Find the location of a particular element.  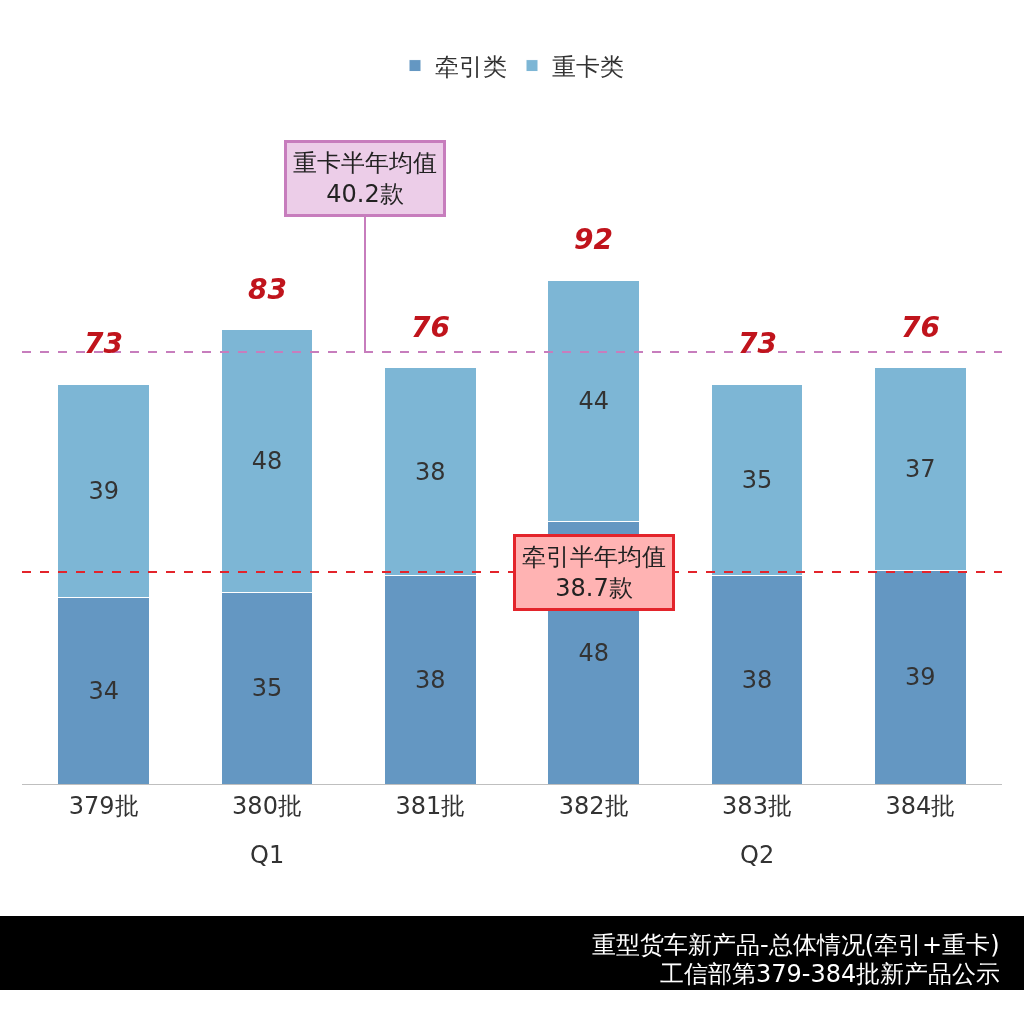

text: Q2 is located at coordinates (757, 855).